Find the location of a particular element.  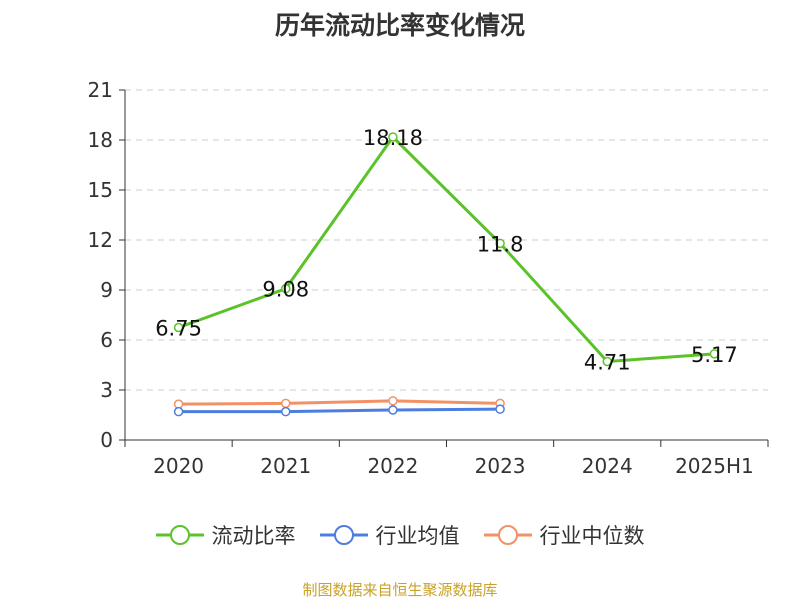

legend: 流动比率 行业均值 行业中位数 is located at coordinates (400, 535).